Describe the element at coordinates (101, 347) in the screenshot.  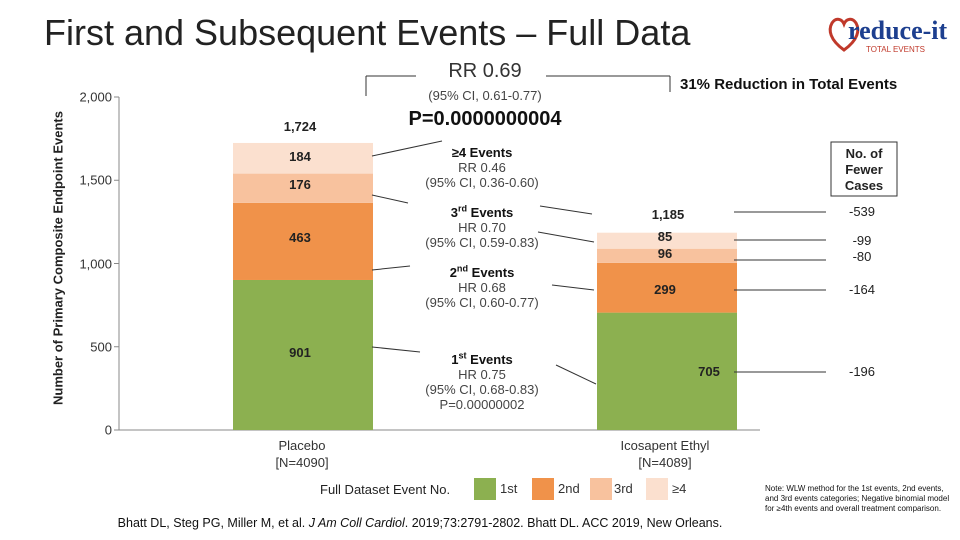
I see `y-tick-label: 500` at that location.